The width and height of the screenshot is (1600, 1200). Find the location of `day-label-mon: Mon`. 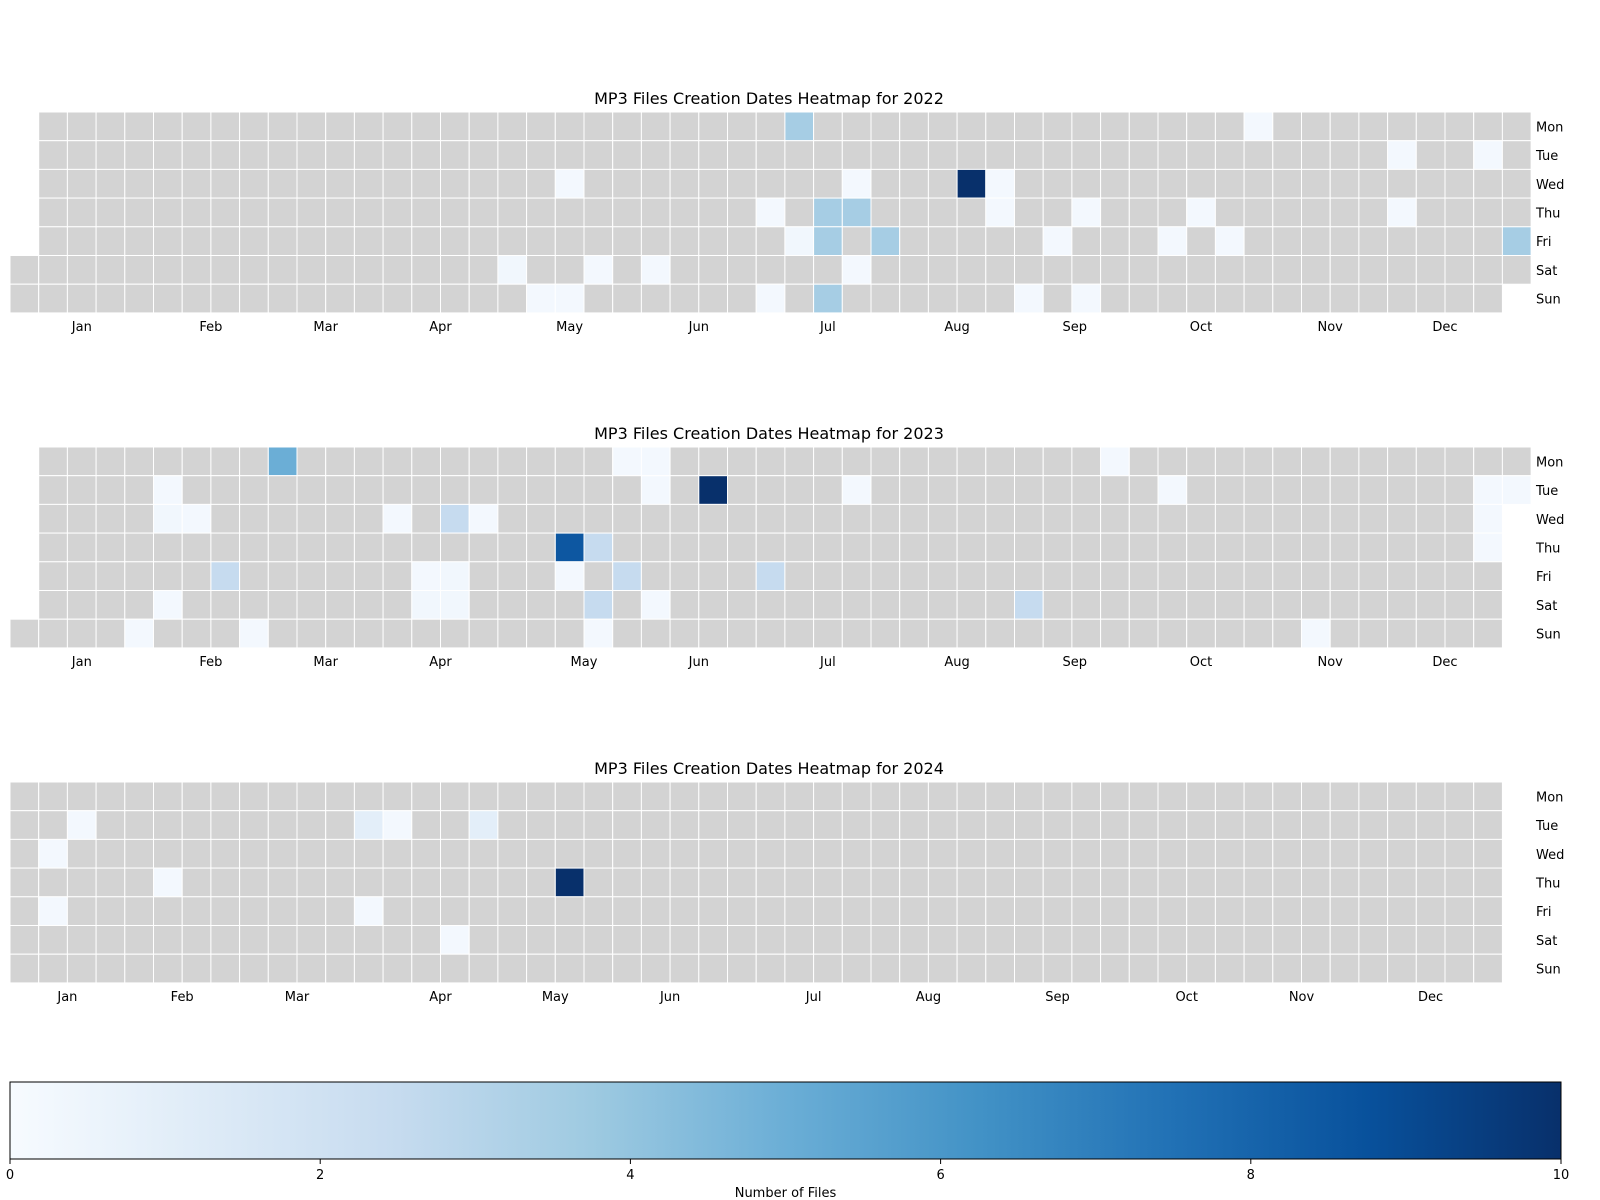

day-label-mon: Mon is located at coordinates (1549, 127).